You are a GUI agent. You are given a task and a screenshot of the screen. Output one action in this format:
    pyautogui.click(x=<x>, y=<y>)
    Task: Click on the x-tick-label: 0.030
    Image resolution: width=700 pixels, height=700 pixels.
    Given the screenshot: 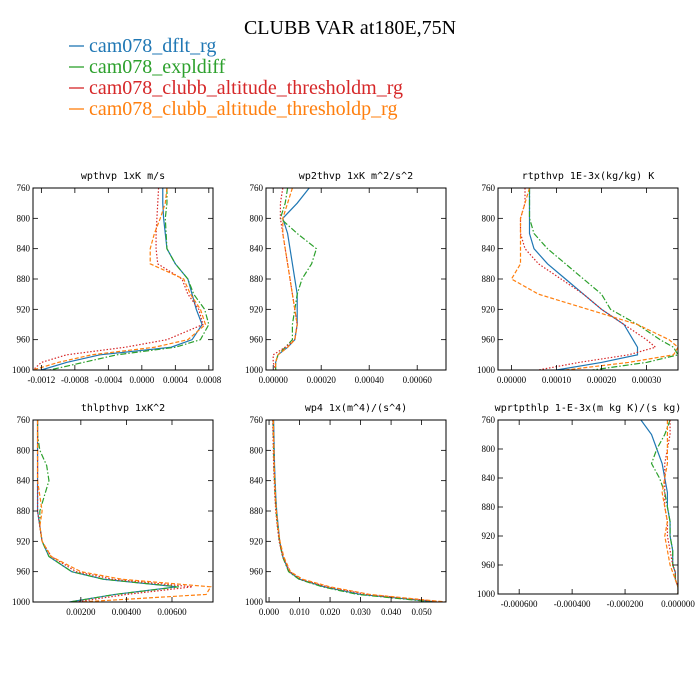 What is the action you would take?
    pyautogui.click(x=360, y=612)
    